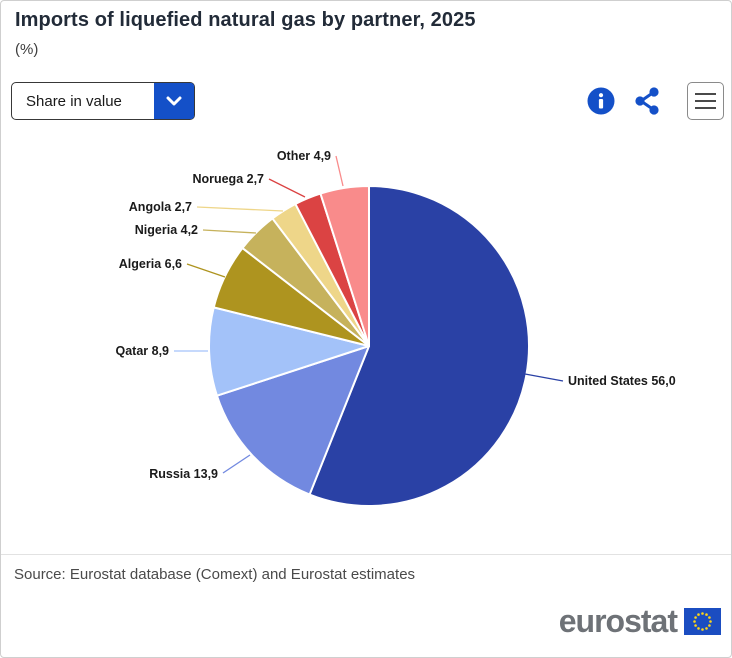 The image size is (732, 658). Describe the element at coordinates (74, 101) in the screenshot. I see `dropdown-selected-value: Share in value` at that location.